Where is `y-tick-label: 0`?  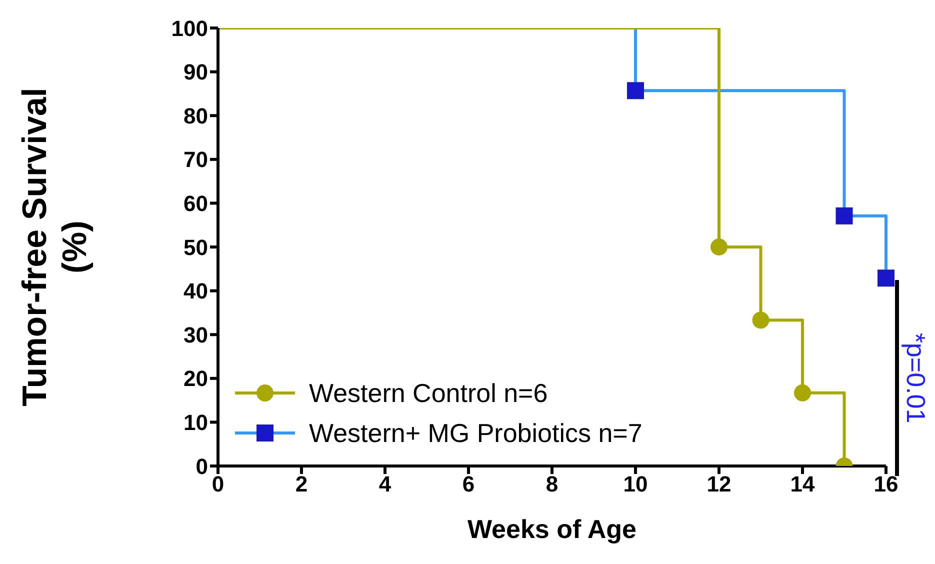 y-tick-label: 0 is located at coordinates (202, 466).